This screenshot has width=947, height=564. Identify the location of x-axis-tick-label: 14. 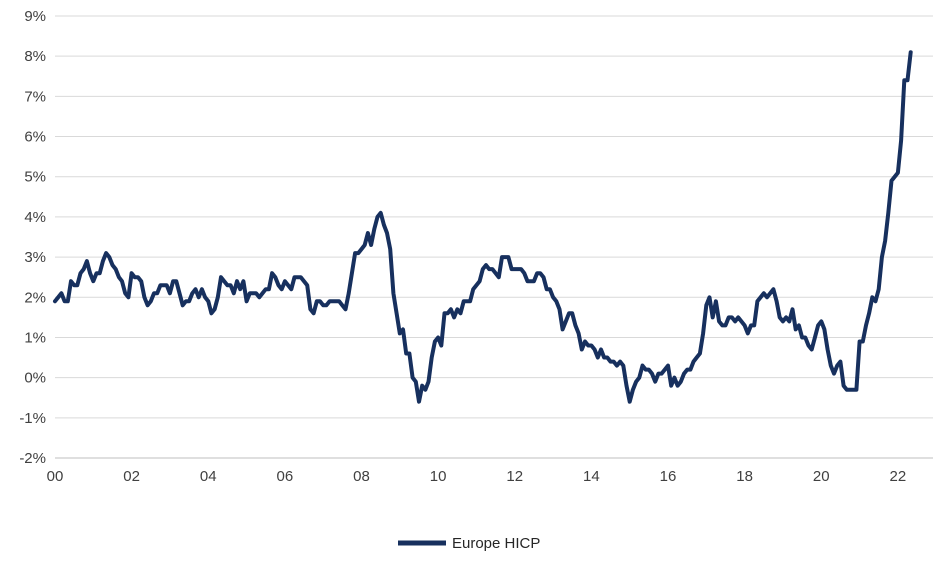
(591, 476).